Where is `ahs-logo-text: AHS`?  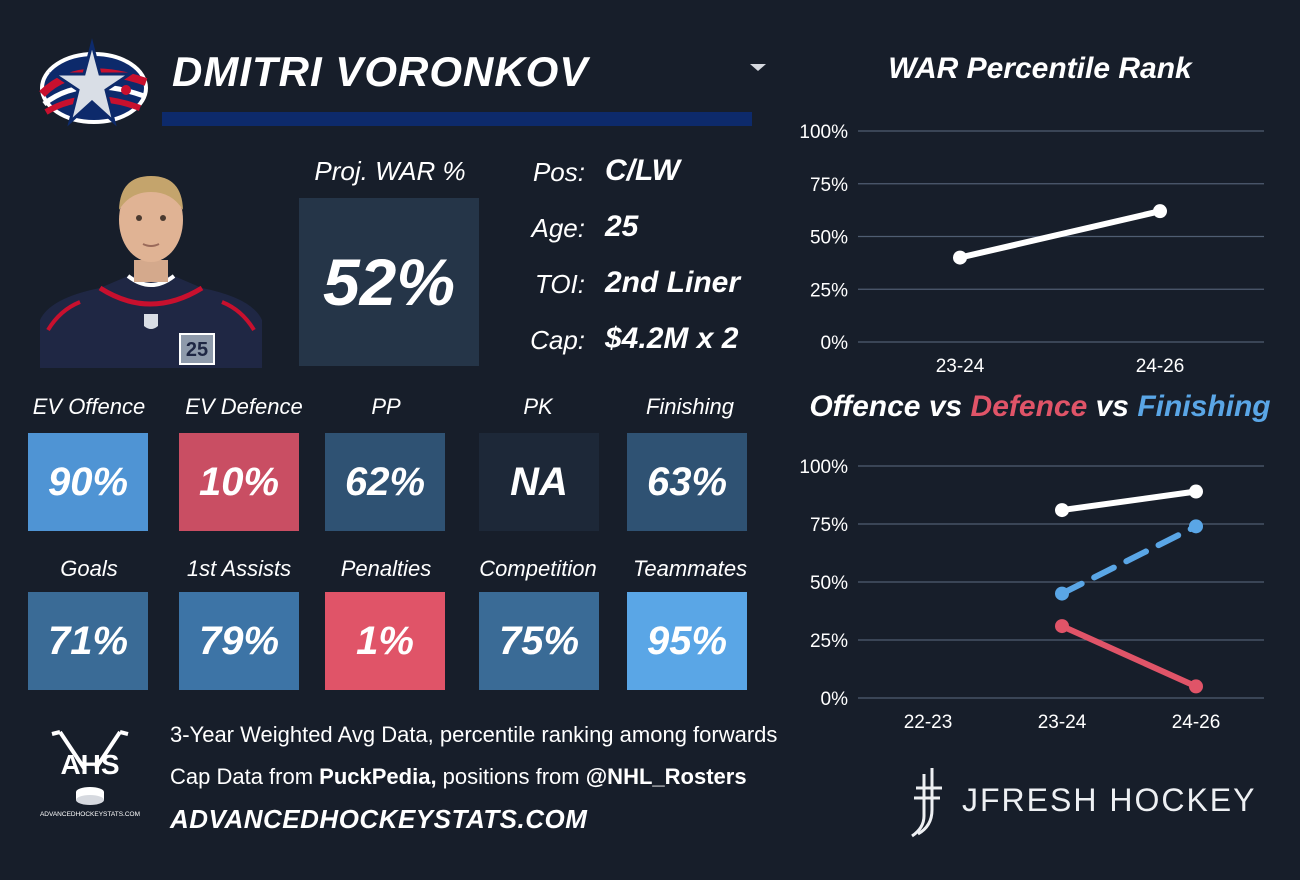
ahs-logo-text: AHS is located at coordinates (89, 764).